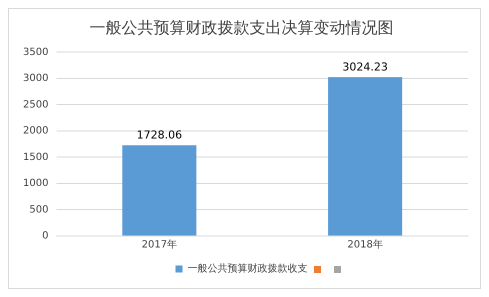 This screenshot has height=297, width=489. I want to click on legend-label: 一般公共预算财政拨款收支, so click(248, 268).